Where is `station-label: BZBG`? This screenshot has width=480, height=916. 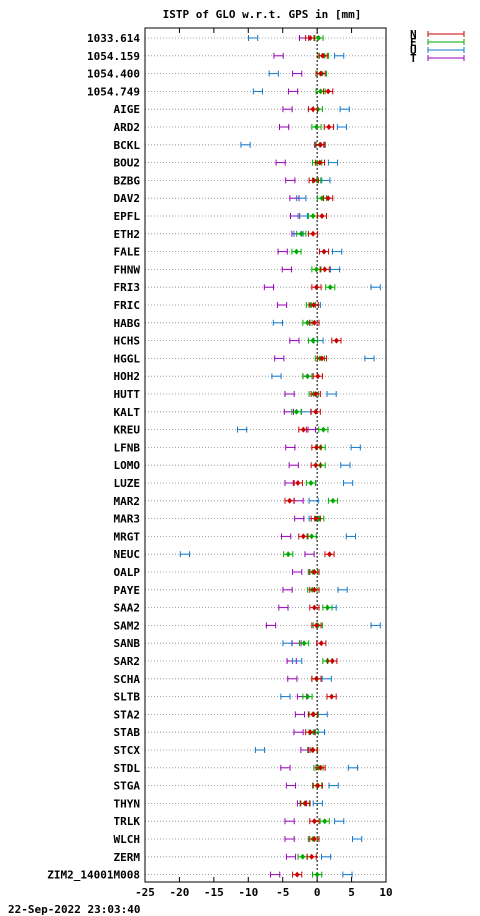
station-label: BZBG is located at coordinates (127, 180).